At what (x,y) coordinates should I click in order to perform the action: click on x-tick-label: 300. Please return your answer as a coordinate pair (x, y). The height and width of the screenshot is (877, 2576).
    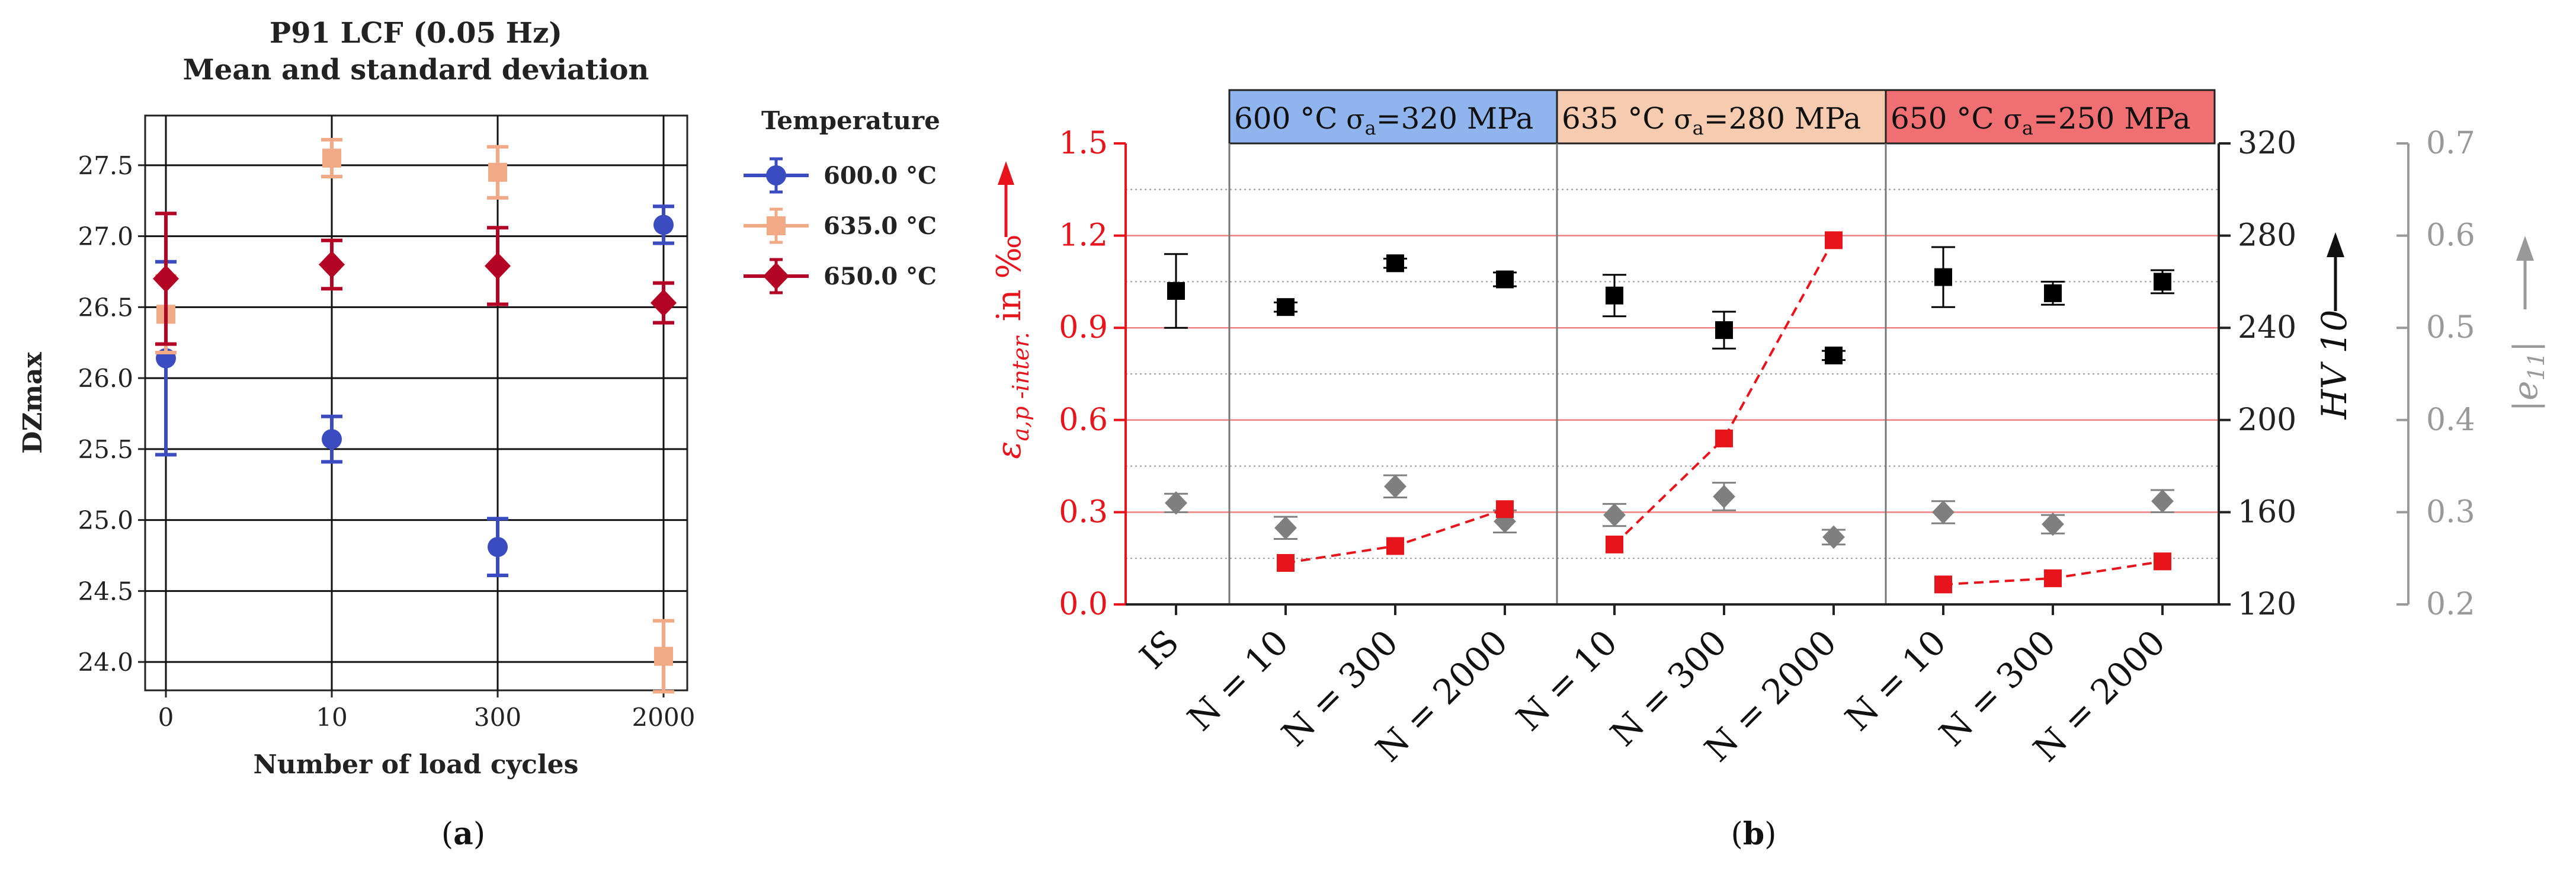
    Looking at the image, I should click on (497, 717).